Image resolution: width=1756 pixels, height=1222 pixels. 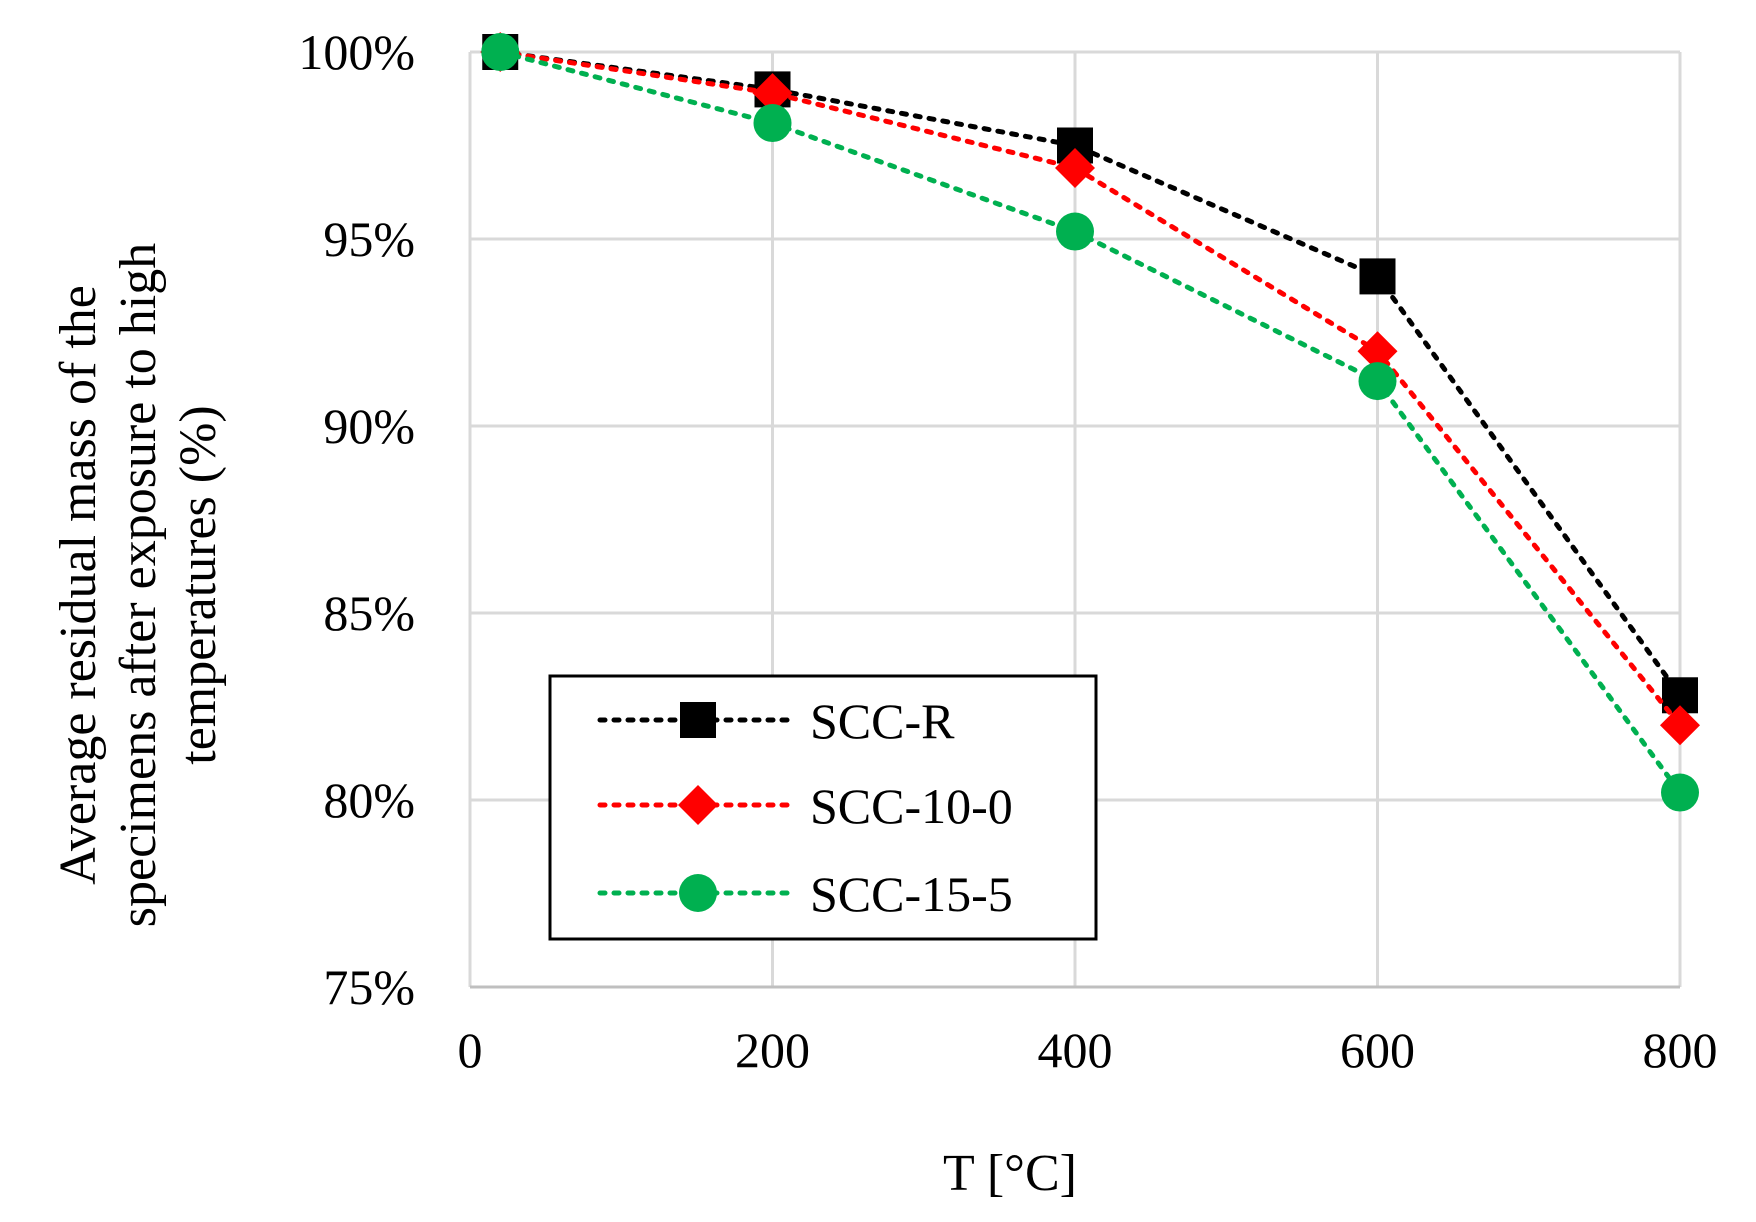 What do you see at coordinates (369, 613) in the screenshot?
I see `y-tick-label: 85%` at bounding box center [369, 613].